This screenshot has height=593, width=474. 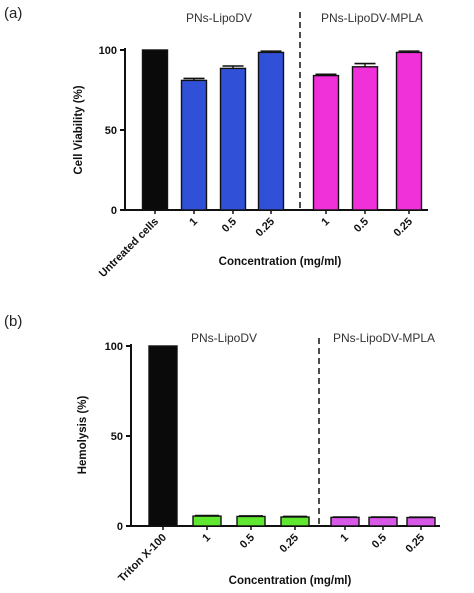 What do you see at coordinates (83, 435) in the screenshot?
I see `panel-b-y-axis-title: Hemolysis (%)` at bounding box center [83, 435].